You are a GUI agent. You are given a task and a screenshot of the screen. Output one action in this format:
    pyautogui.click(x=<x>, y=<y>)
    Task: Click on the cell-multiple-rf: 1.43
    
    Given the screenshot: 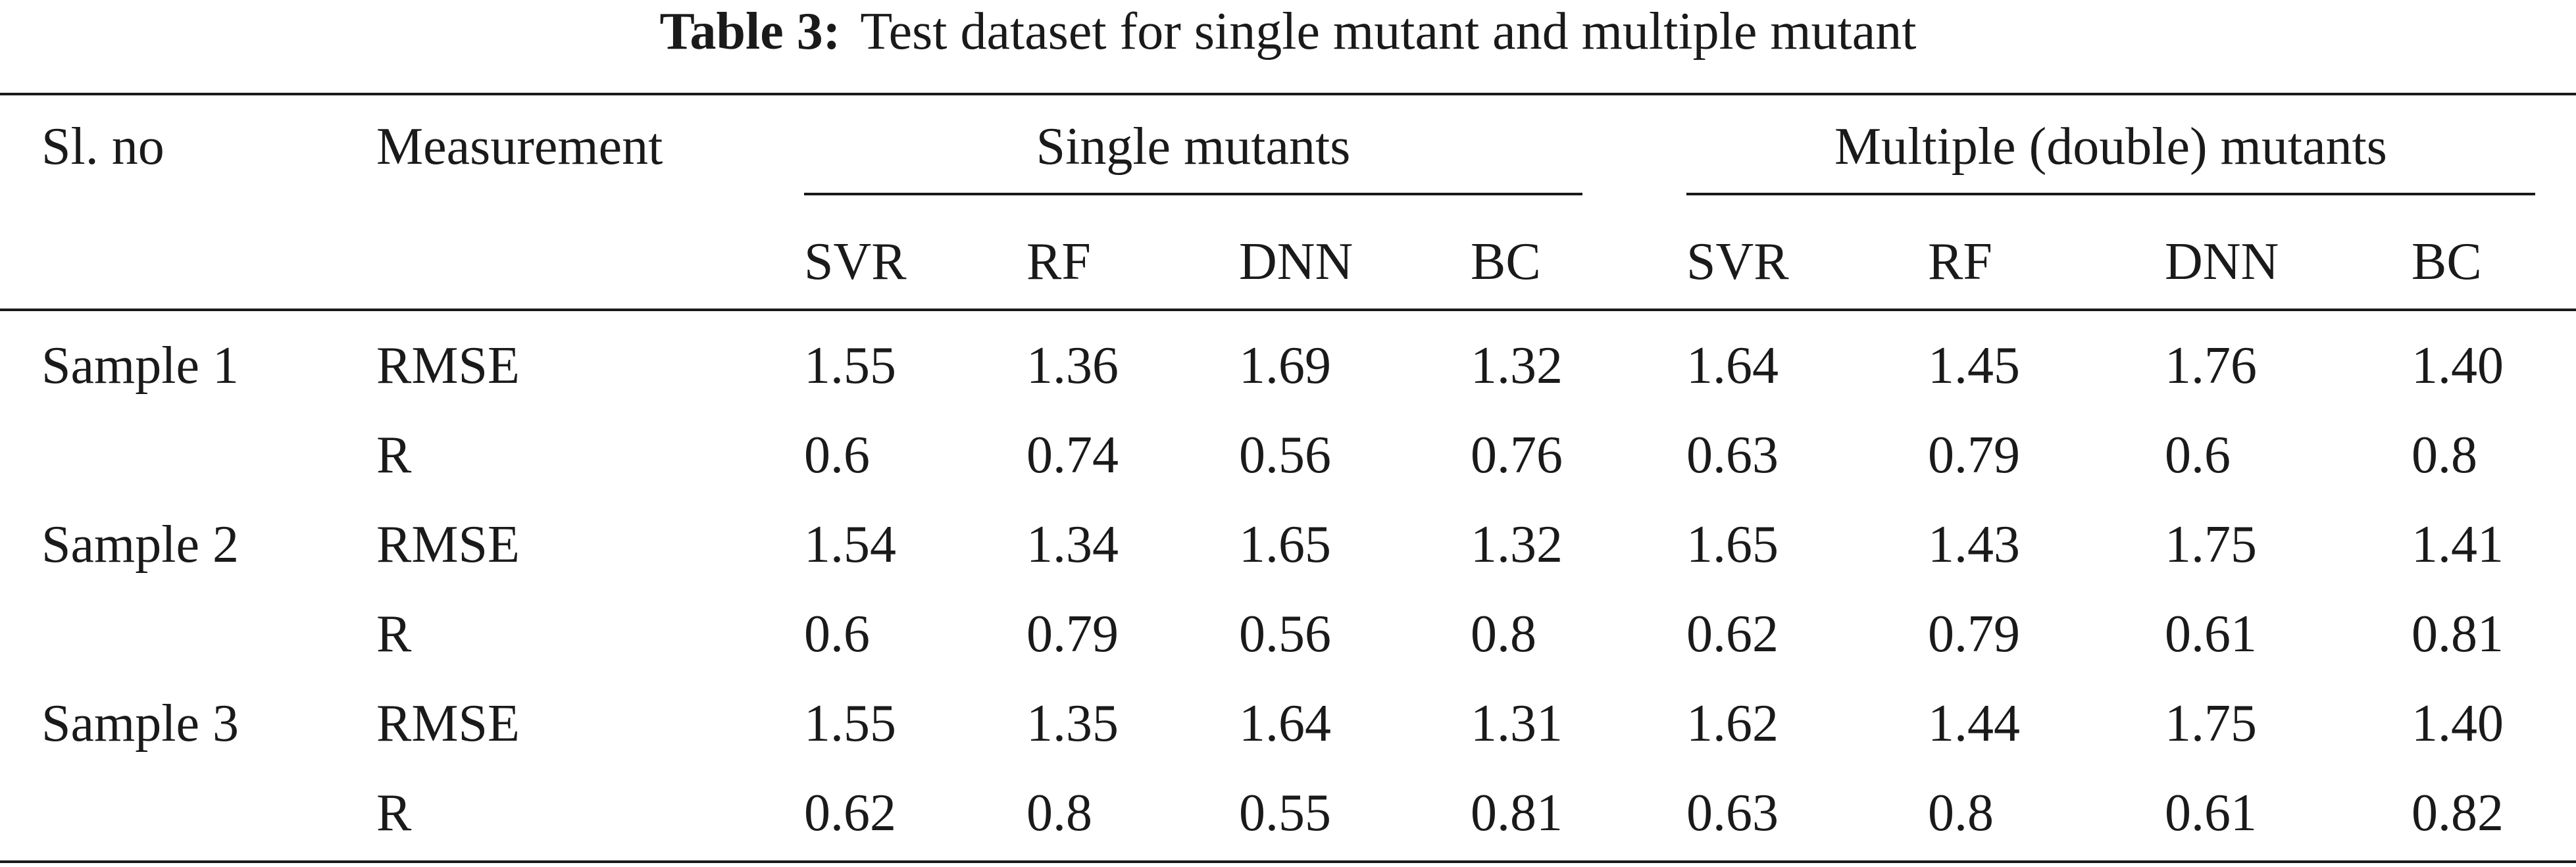 What is the action you would take?
    pyautogui.click(x=1974, y=545)
    